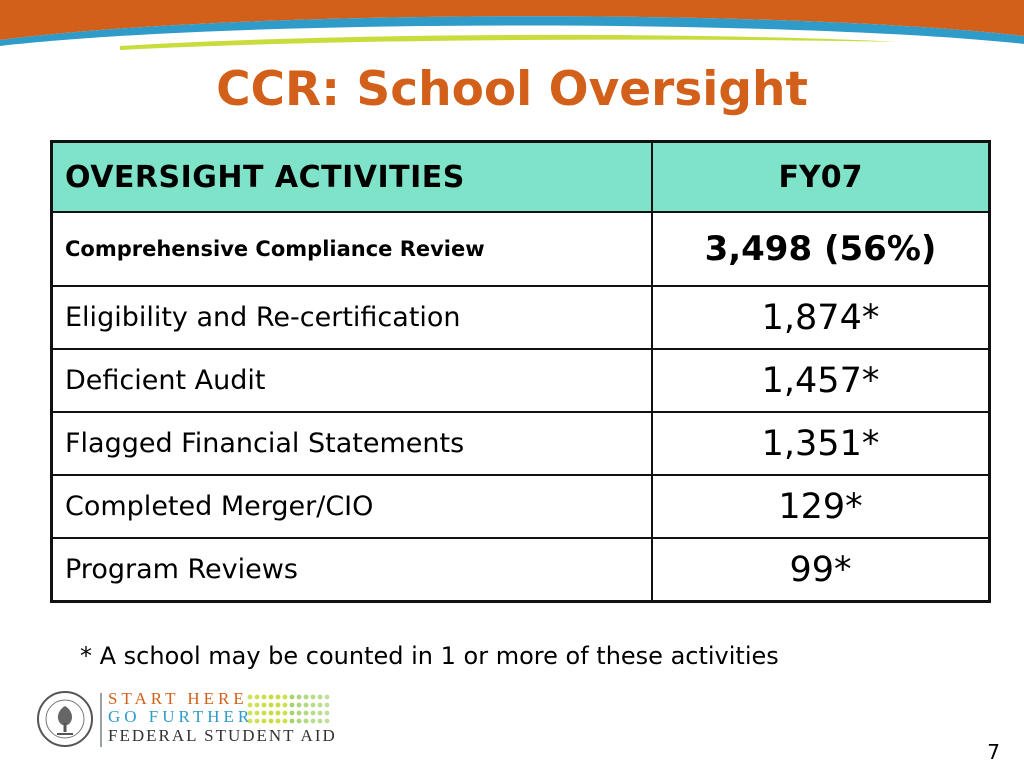 This screenshot has height=768, width=1024. I want to click on table-row: Eligibility and Re-certification 1,874*, so click(520, 317).